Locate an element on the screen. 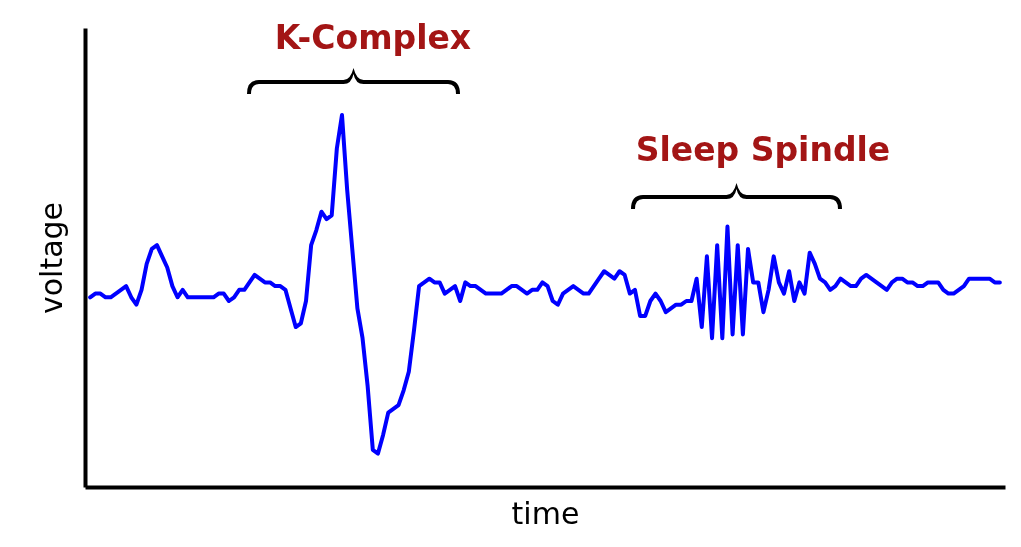 Image resolution: width=1021 pixels, height=547 pixels. y-axis-title: voltage is located at coordinates (51, 258).